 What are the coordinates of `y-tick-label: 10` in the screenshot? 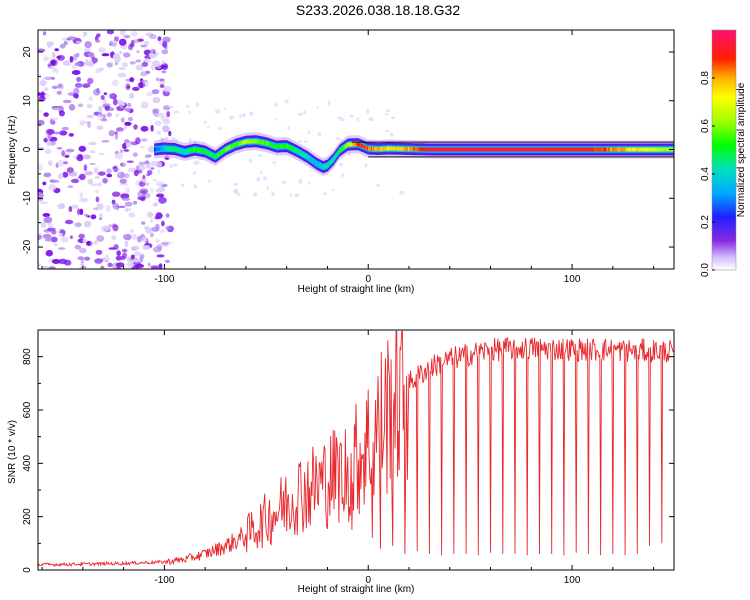 It's located at (27, 101).